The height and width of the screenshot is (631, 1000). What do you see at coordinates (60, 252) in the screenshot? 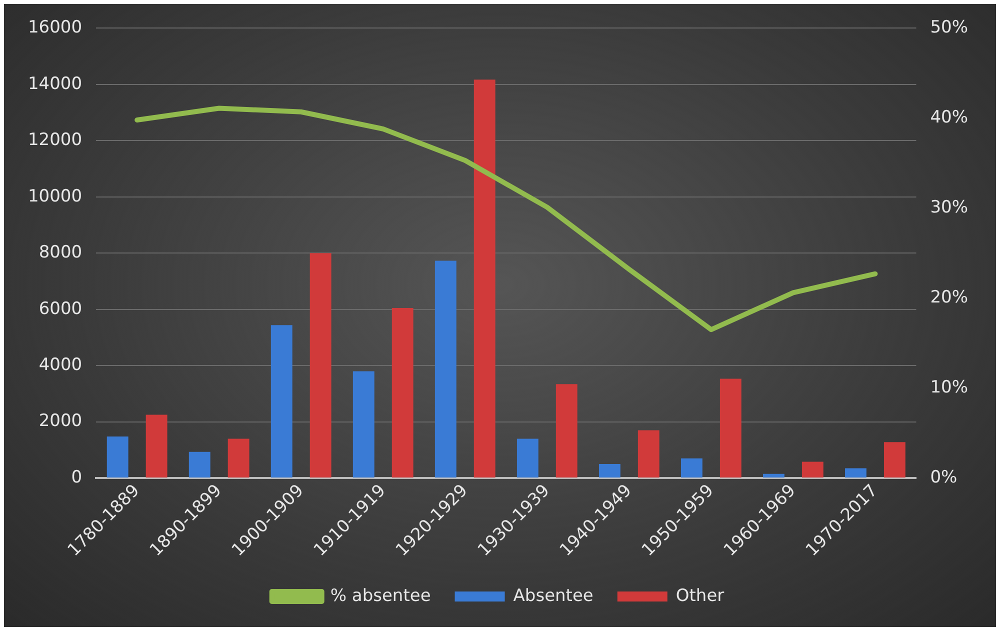
I see `y-tick-label: 8000` at bounding box center [60, 252].